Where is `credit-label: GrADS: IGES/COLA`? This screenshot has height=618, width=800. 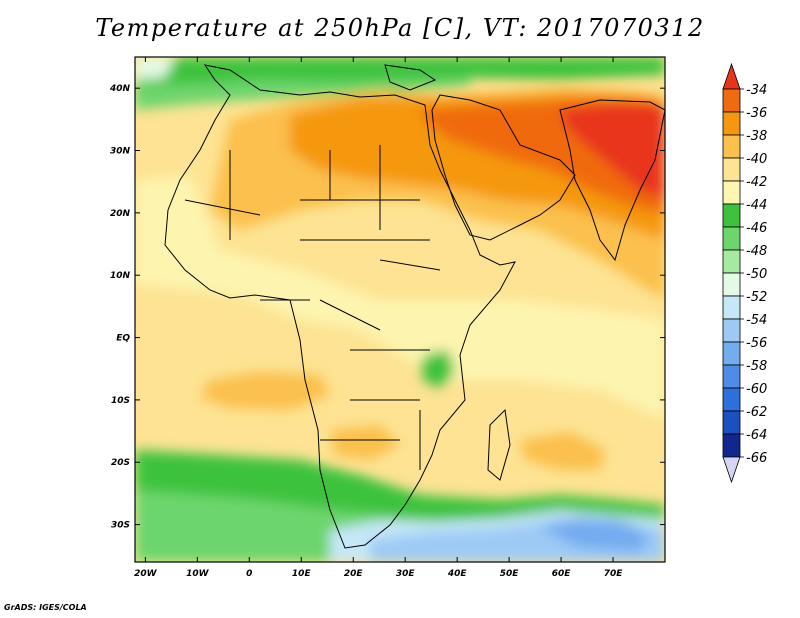 credit-label: GrADS: IGES/COLA is located at coordinates (45, 607).